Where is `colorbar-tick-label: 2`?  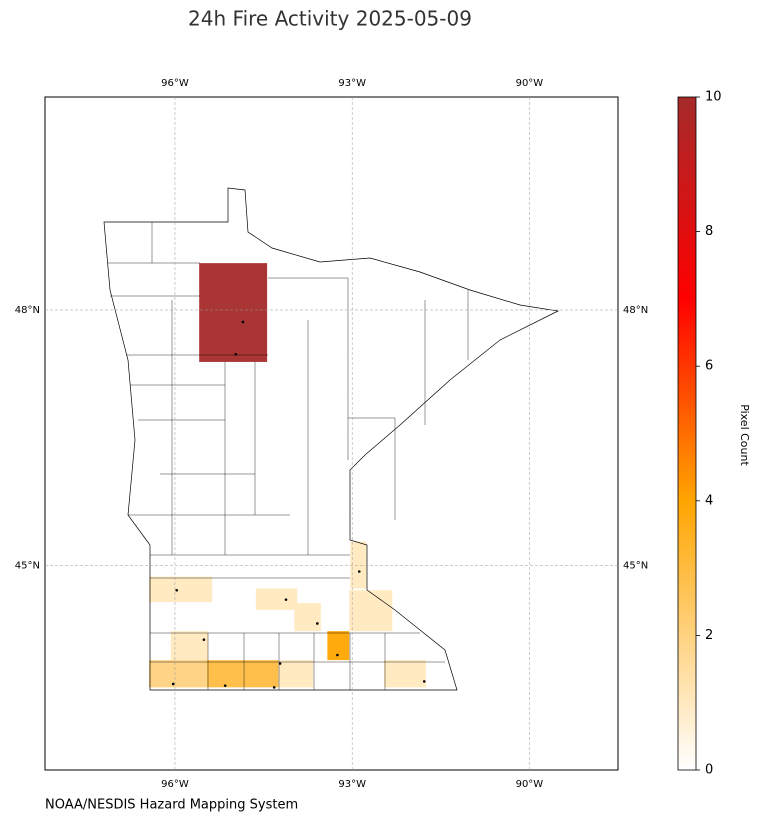
colorbar-tick-label: 2 is located at coordinates (709, 635).